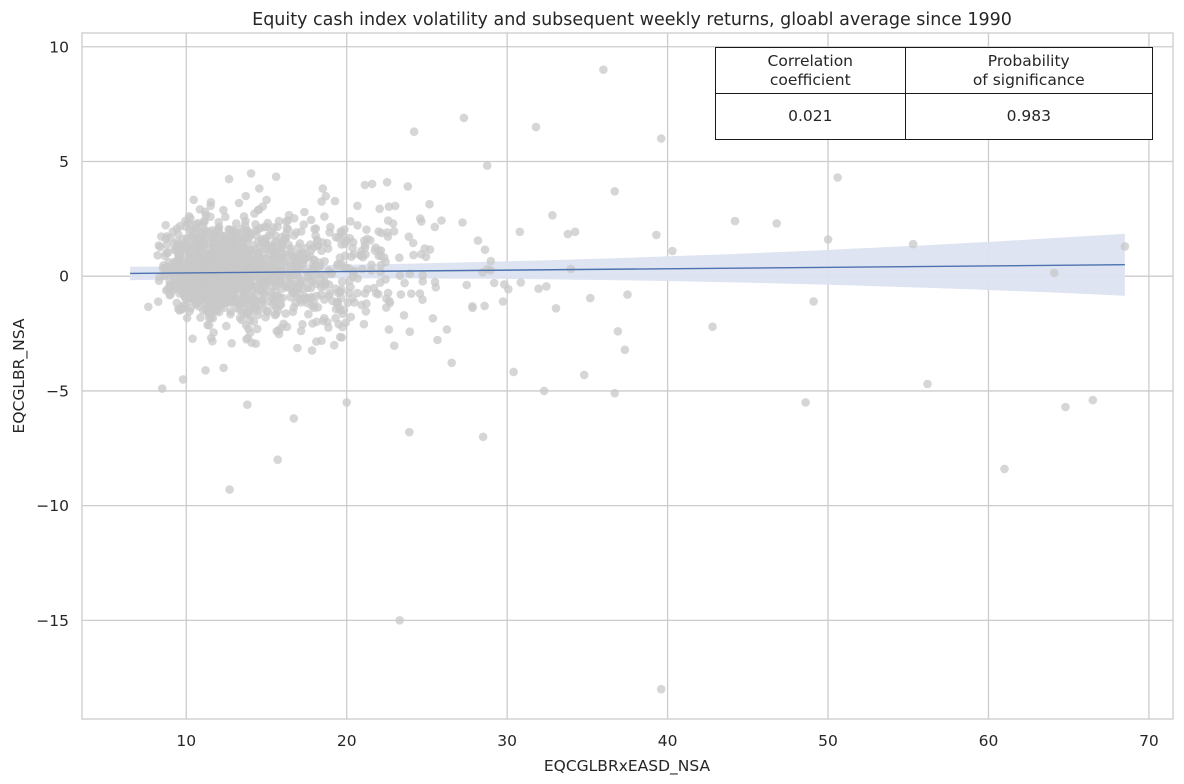  I want to click on x-tick-label: 60, so click(989, 741).